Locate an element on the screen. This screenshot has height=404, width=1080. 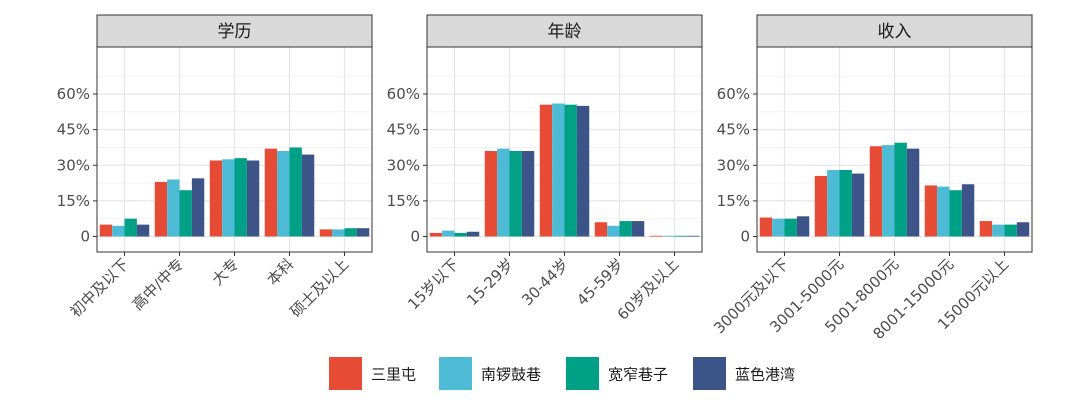
bar-南锣鼓巷-本科 is located at coordinates (283, 194).